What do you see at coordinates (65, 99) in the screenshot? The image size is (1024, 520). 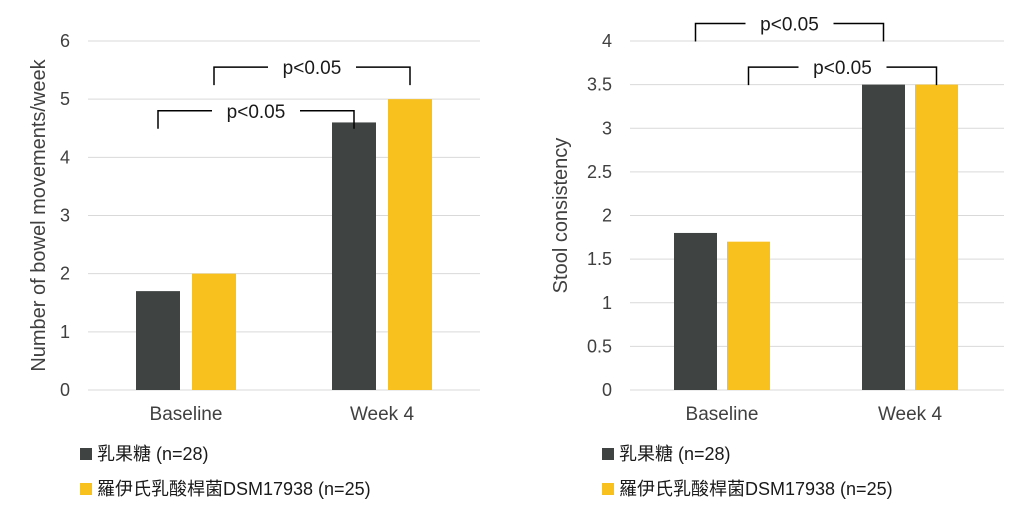 I see `y-tick-label: 5` at bounding box center [65, 99].